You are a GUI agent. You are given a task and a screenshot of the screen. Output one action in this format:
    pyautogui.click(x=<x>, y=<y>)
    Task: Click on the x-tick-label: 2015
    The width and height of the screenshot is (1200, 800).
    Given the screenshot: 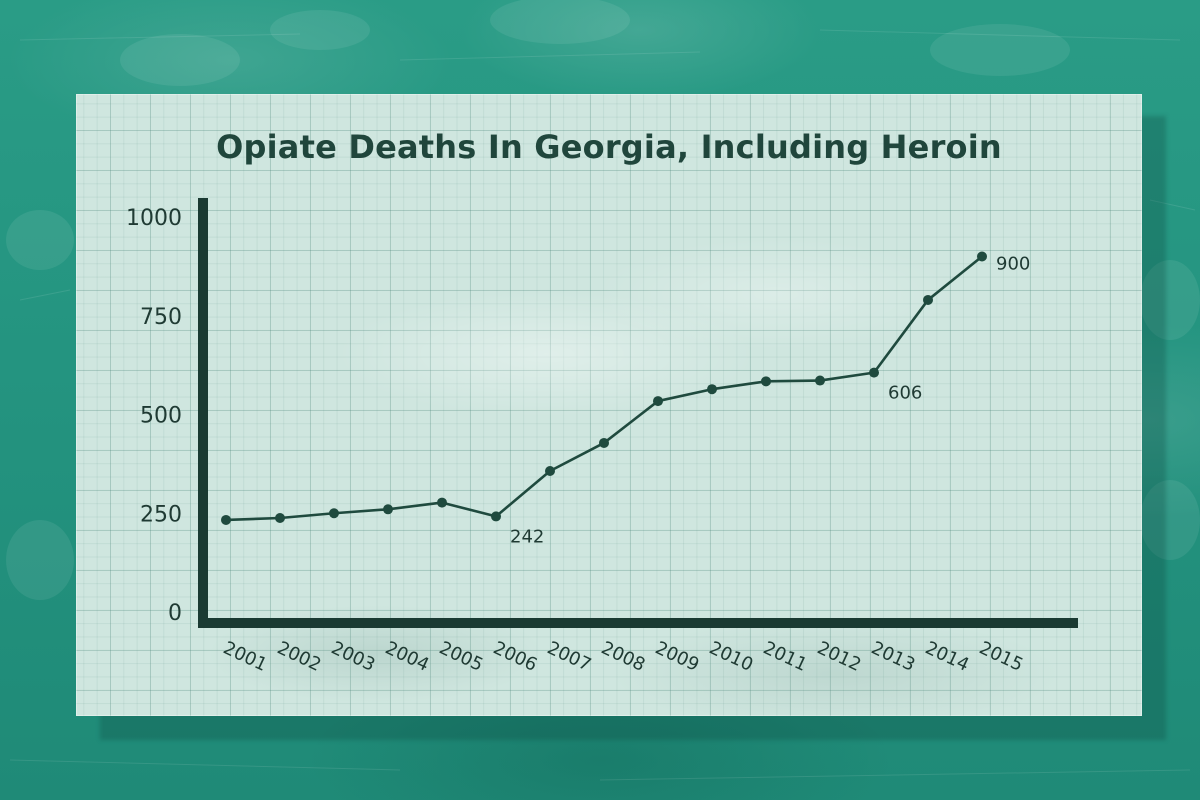 What is the action you would take?
    pyautogui.click(x=1001, y=656)
    